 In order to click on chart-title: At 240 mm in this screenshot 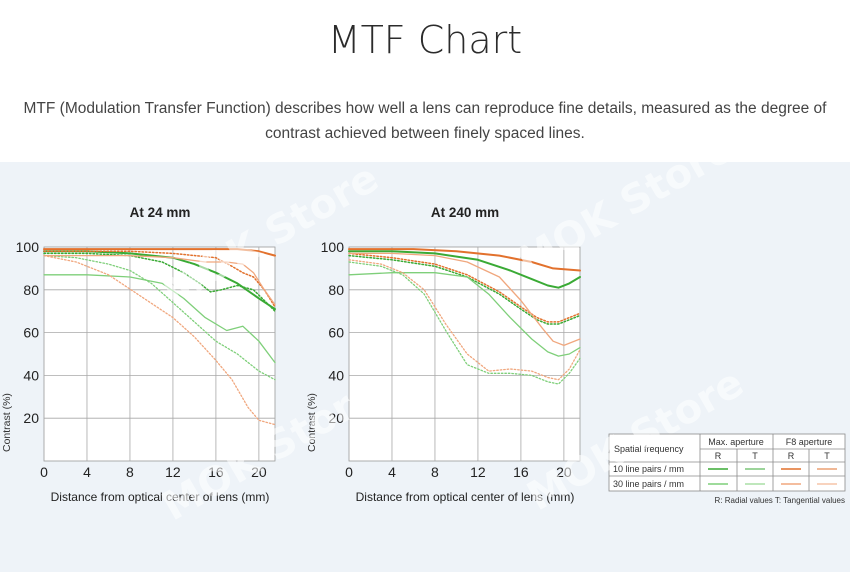, I will do `click(465, 212)`.